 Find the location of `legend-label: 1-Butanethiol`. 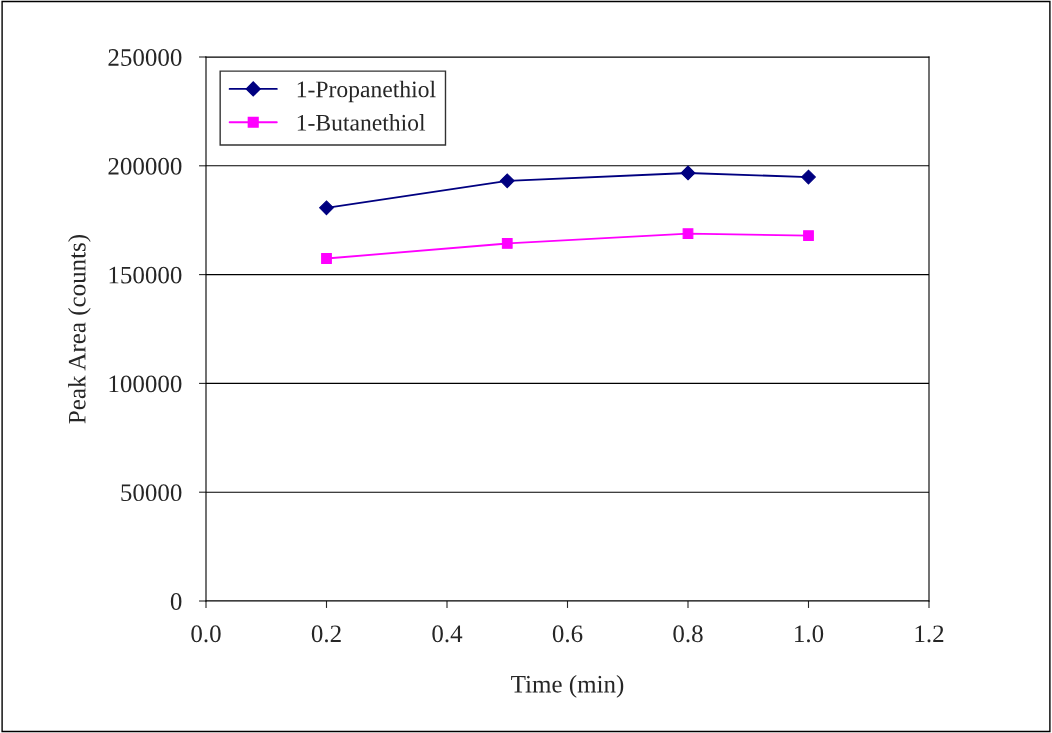

legend-label: 1-Butanethiol is located at coordinates (361, 122).